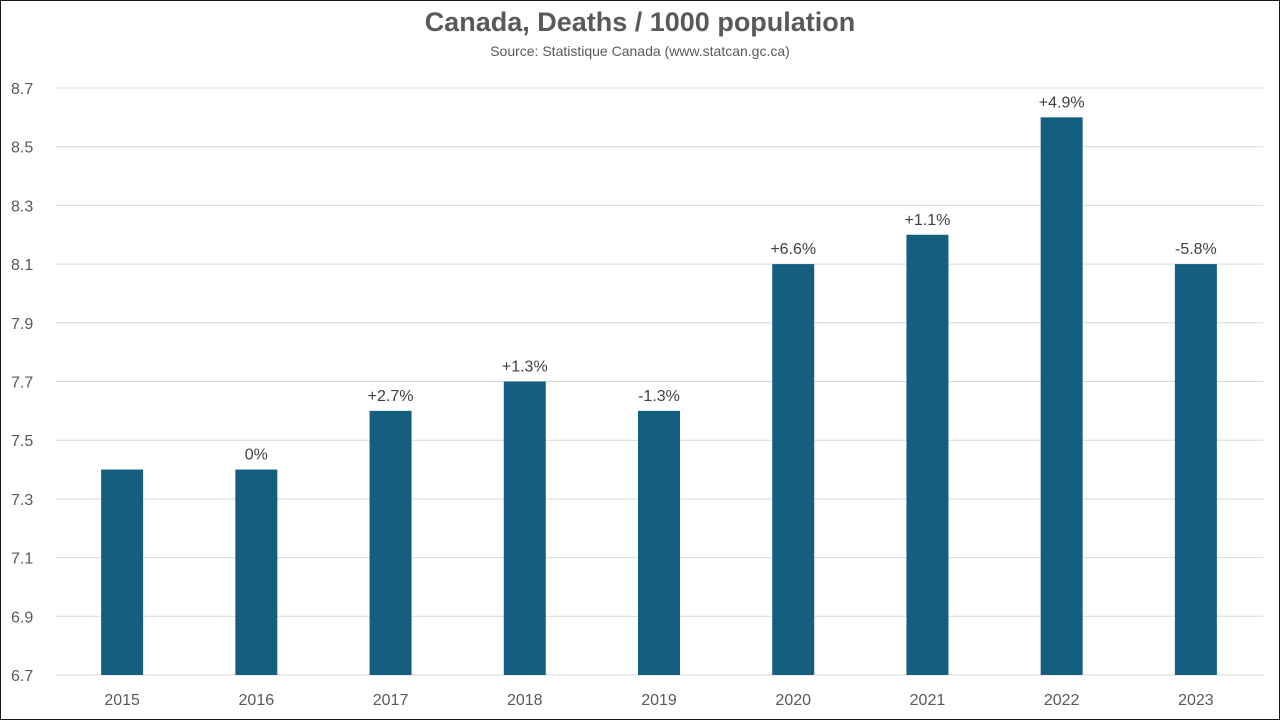 This screenshot has height=720, width=1280. What do you see at coordinates (256, 455) in the screenshot?
I see `data-label-2016: 0%` at bounding box center [256, 455].